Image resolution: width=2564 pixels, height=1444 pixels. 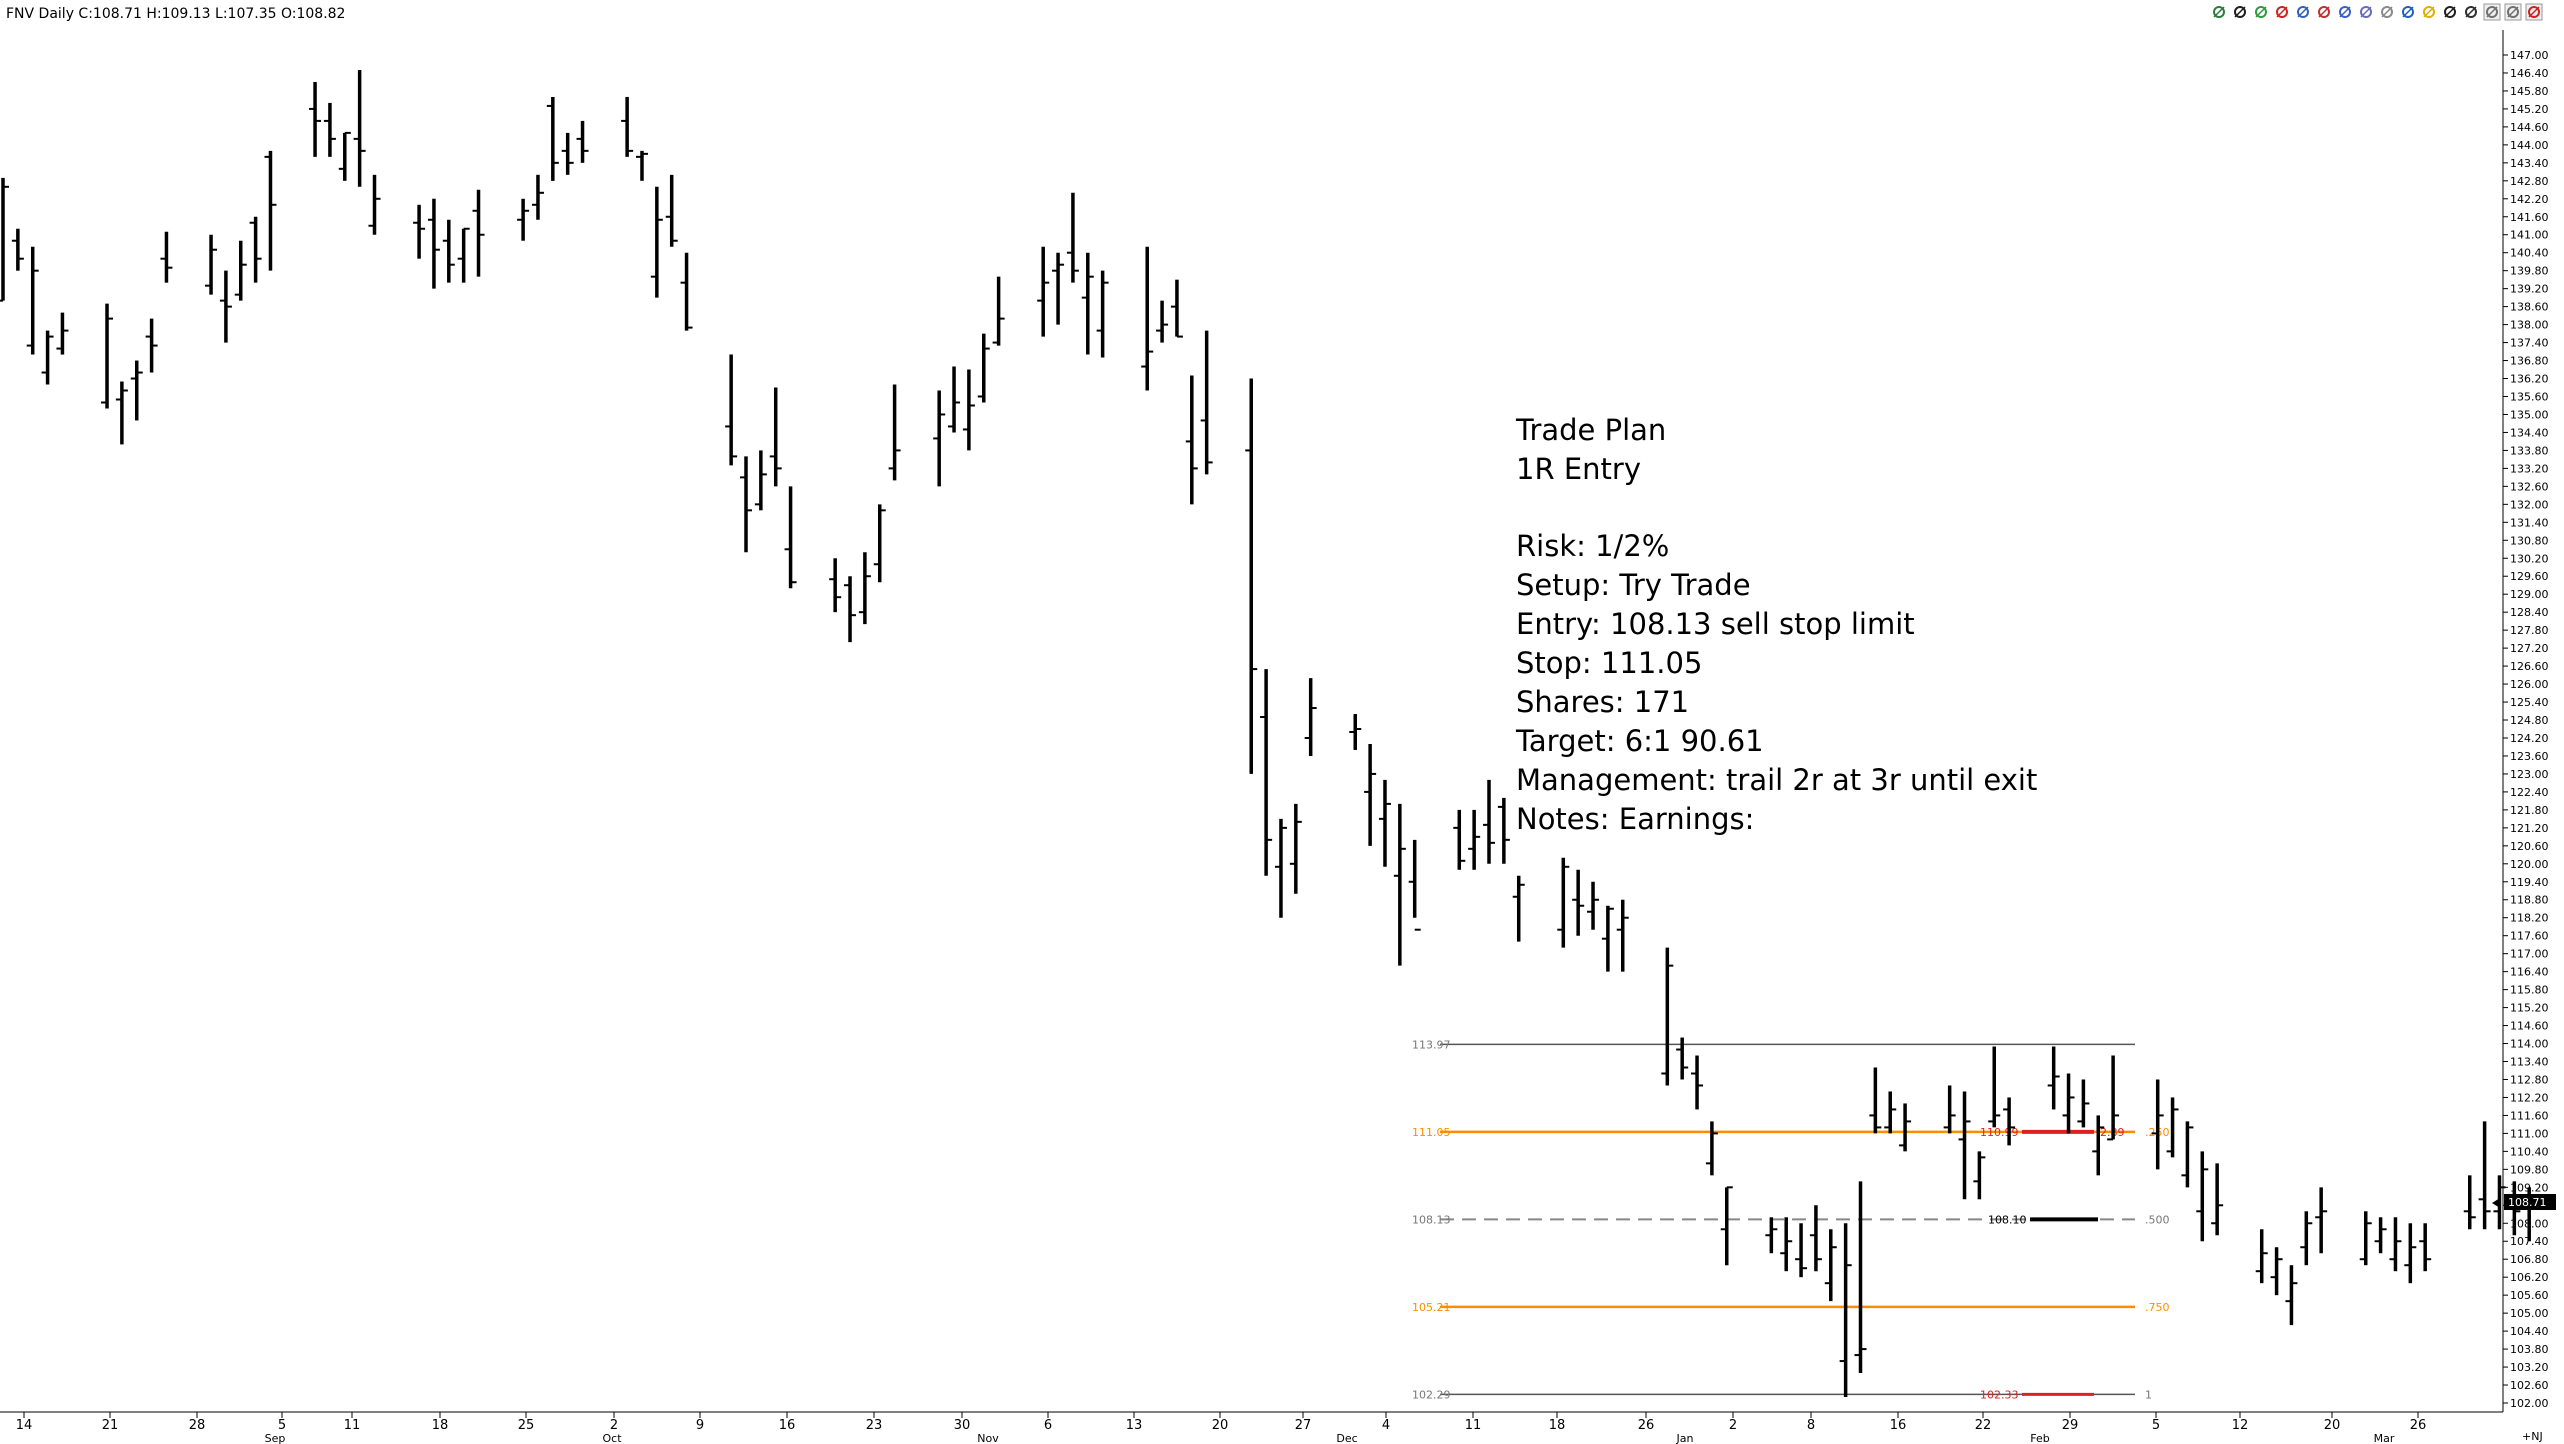 What do you see at coordinates (1633, 585) in the screenshot?
I see `trade-plan-setup: Setup: Try Trade` at bounding box center [1633, 585].